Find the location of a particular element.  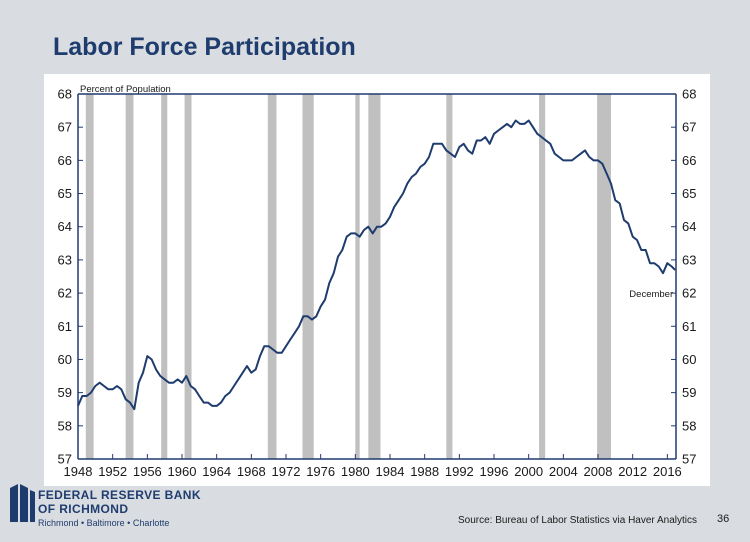

y-tick-label-right: 65 is located at coordinates (689, 193).